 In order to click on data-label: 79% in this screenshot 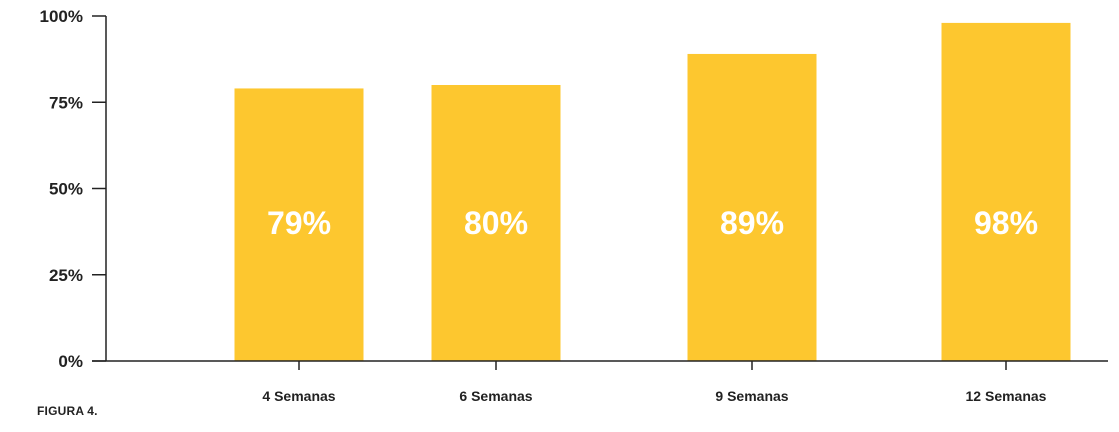, I will do `click(299, 223)`.